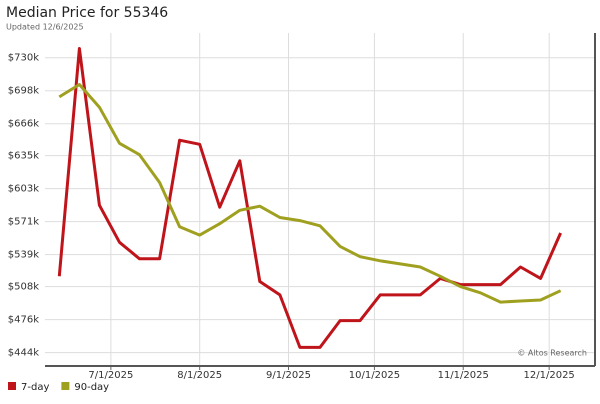 Image resolution: width=600 pixels, height=404 pixels. What do you see at coordinates (199, 375) in the screenshot?
I see `x-tick-label: 8/1/2025` at bounding box center [199, 375].